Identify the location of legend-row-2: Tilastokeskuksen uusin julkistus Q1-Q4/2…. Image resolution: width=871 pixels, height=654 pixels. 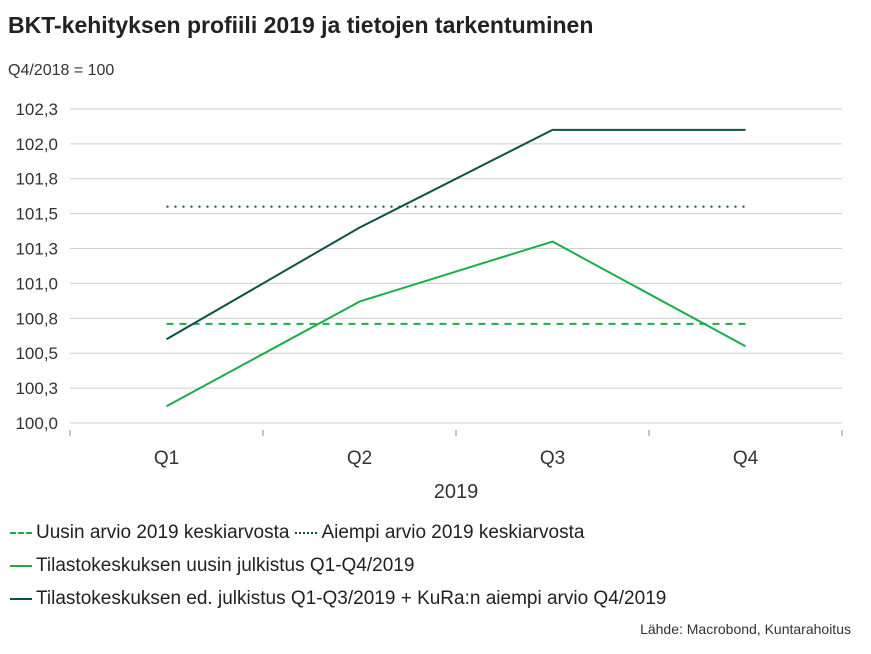
(338, 565).